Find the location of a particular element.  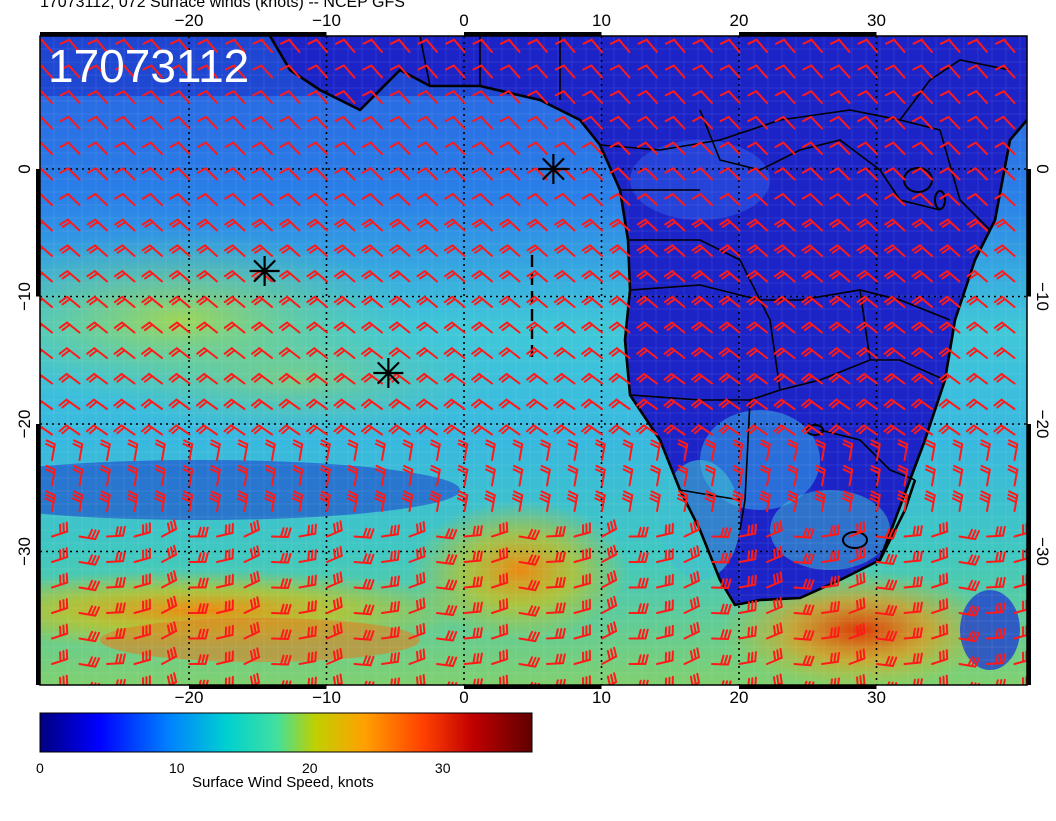

lat-tick-label-right: 0 is located at coordinates (1042, 168).